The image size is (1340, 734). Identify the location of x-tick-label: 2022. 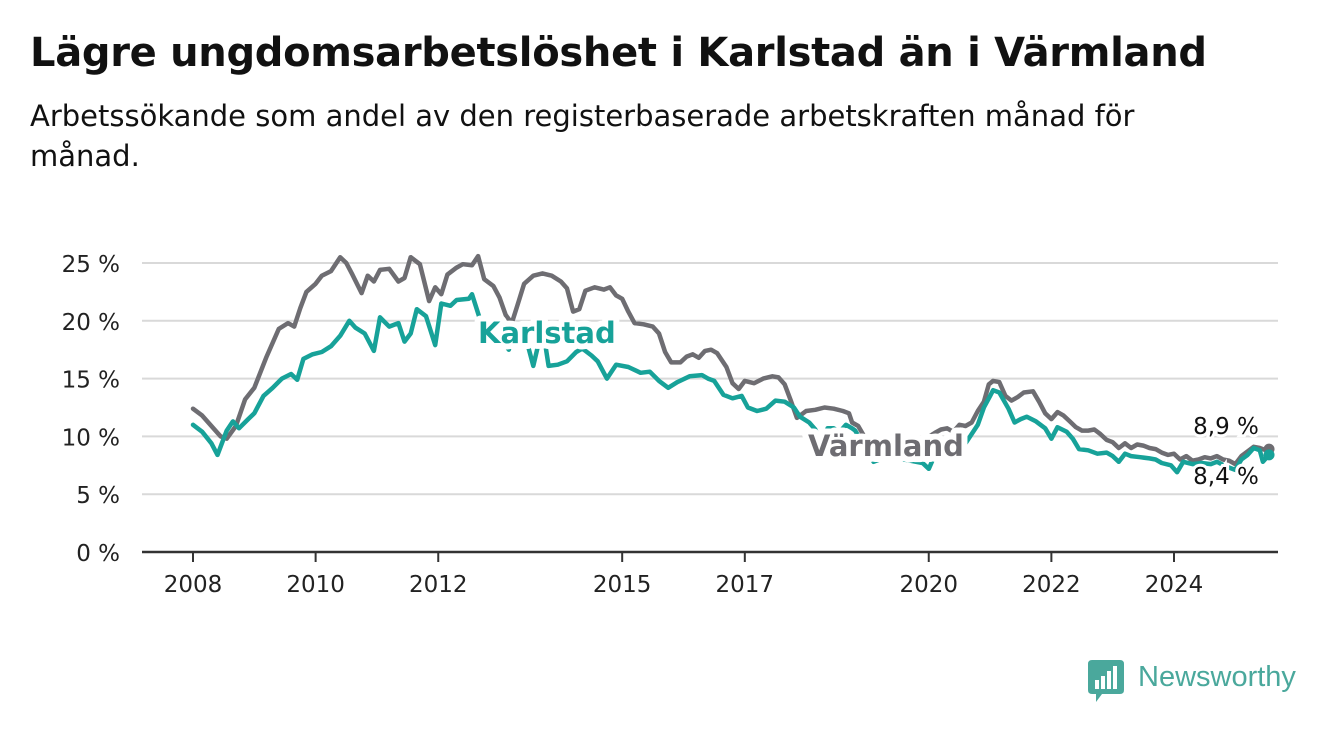
(1051, 585).